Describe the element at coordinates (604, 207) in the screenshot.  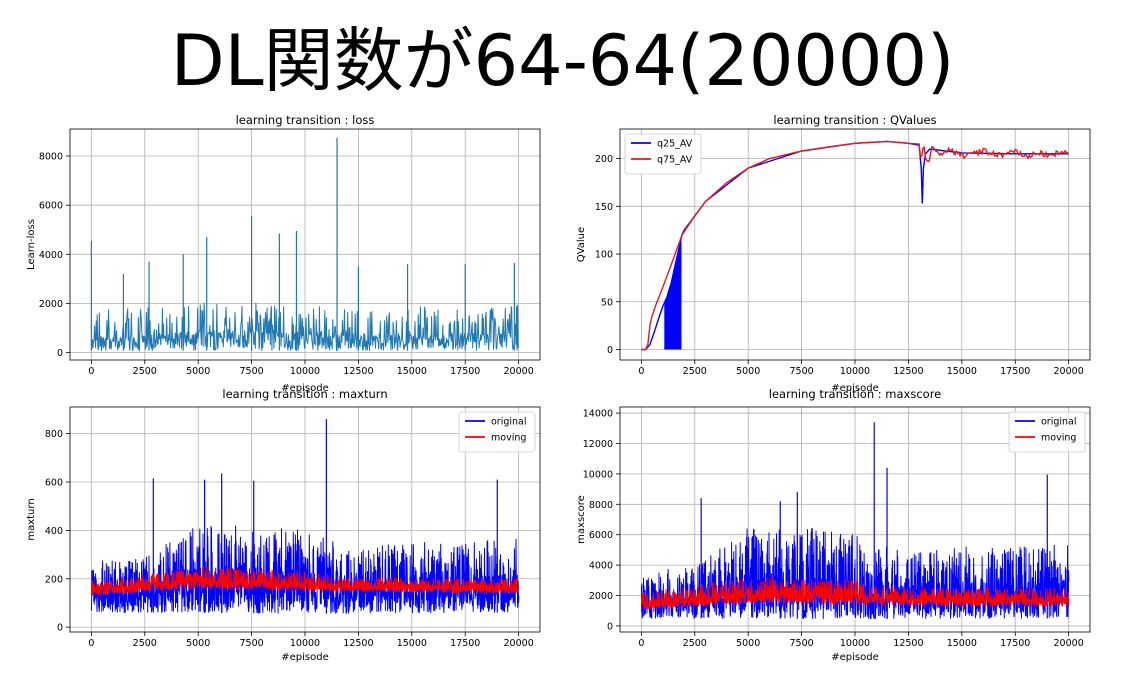
I see `y-tick-label: 150` at that location.